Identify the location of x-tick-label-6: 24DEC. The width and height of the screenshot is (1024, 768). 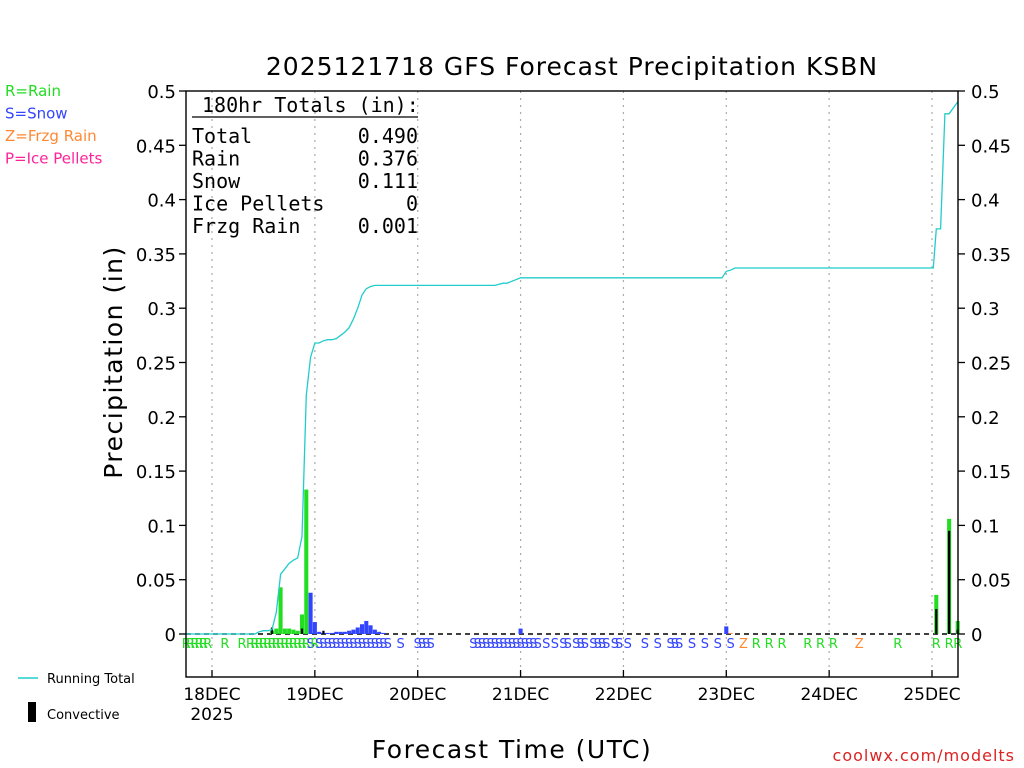
(828, 695).